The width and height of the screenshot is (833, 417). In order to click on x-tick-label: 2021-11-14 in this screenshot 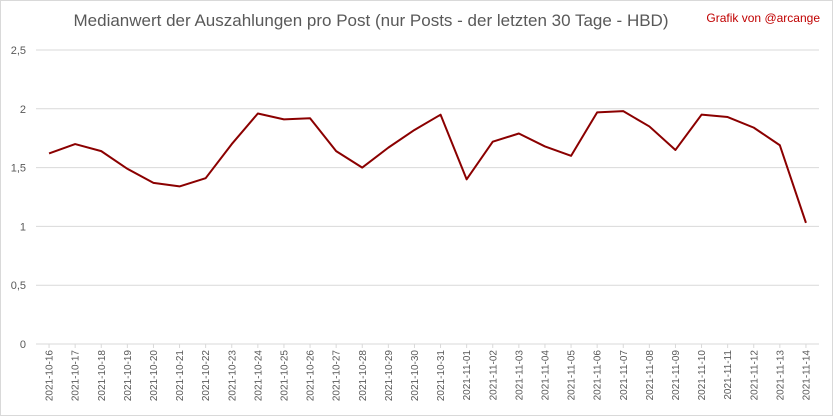, I will do `click(806, 375)`.